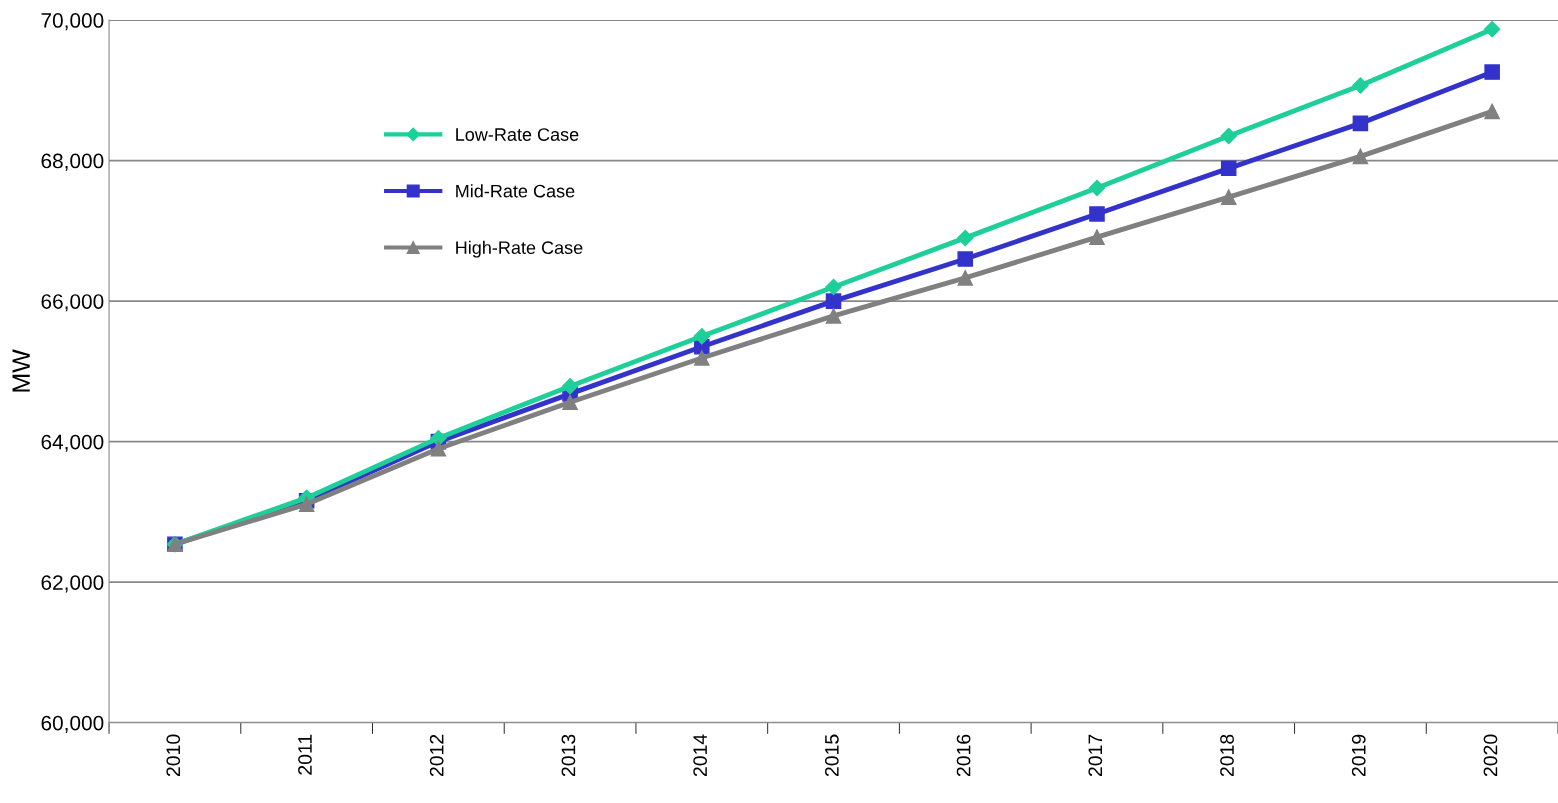 The height and width of the screenshot is (803, 1558). Describe the element at coordinates (517, 134) in the screenshot. I see `legend-label: Low-Rate Case` at that location.